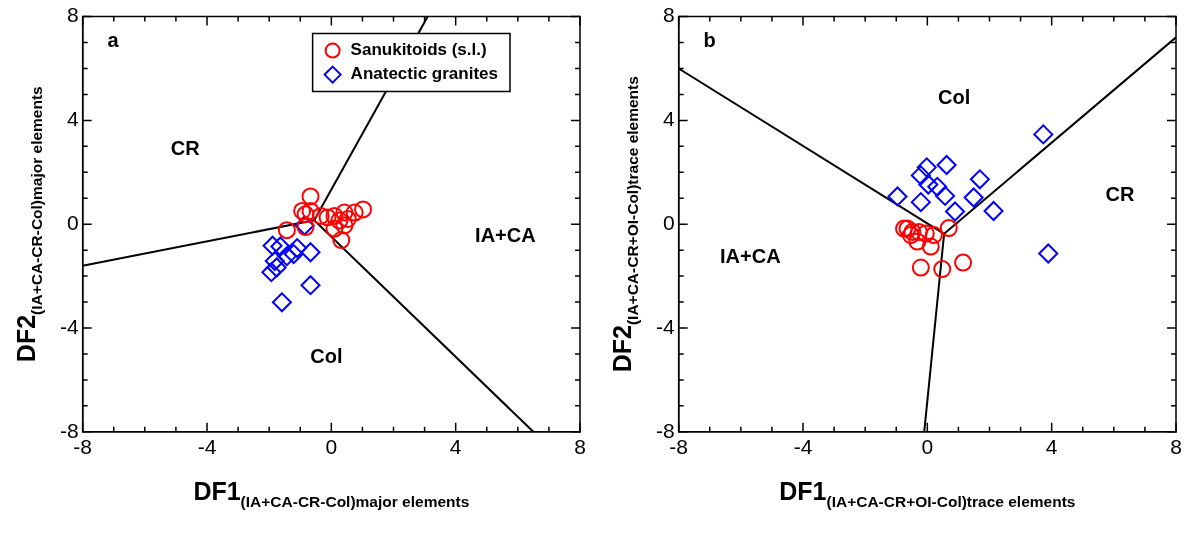 The image size is (1192, 537). What do you see at coordinates (424, 74) in the screenshot?
I see `legend-label: Anatectic granites` at bounding box center [424, 74].